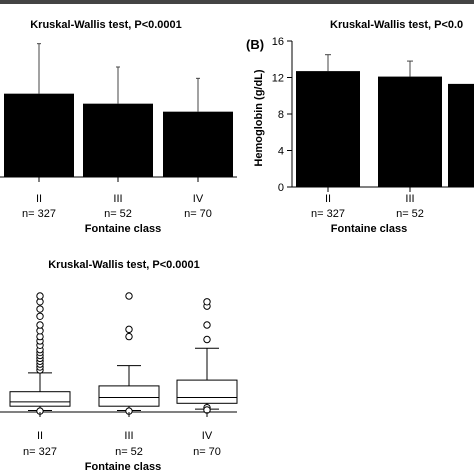 Image resolution: width=474 pixels, height=474 pixels. What do you see at coordinates (328, 199) in the screenshot?
I see `panel-b-category-label: II` at bounding box center [328, 199].